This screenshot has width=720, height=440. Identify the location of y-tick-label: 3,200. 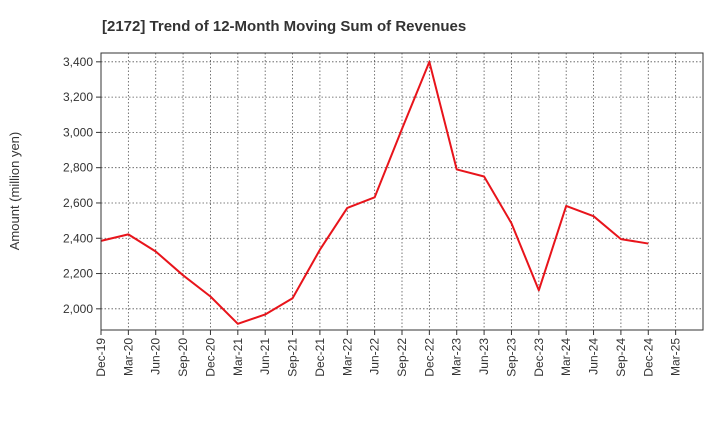
(78, 97).